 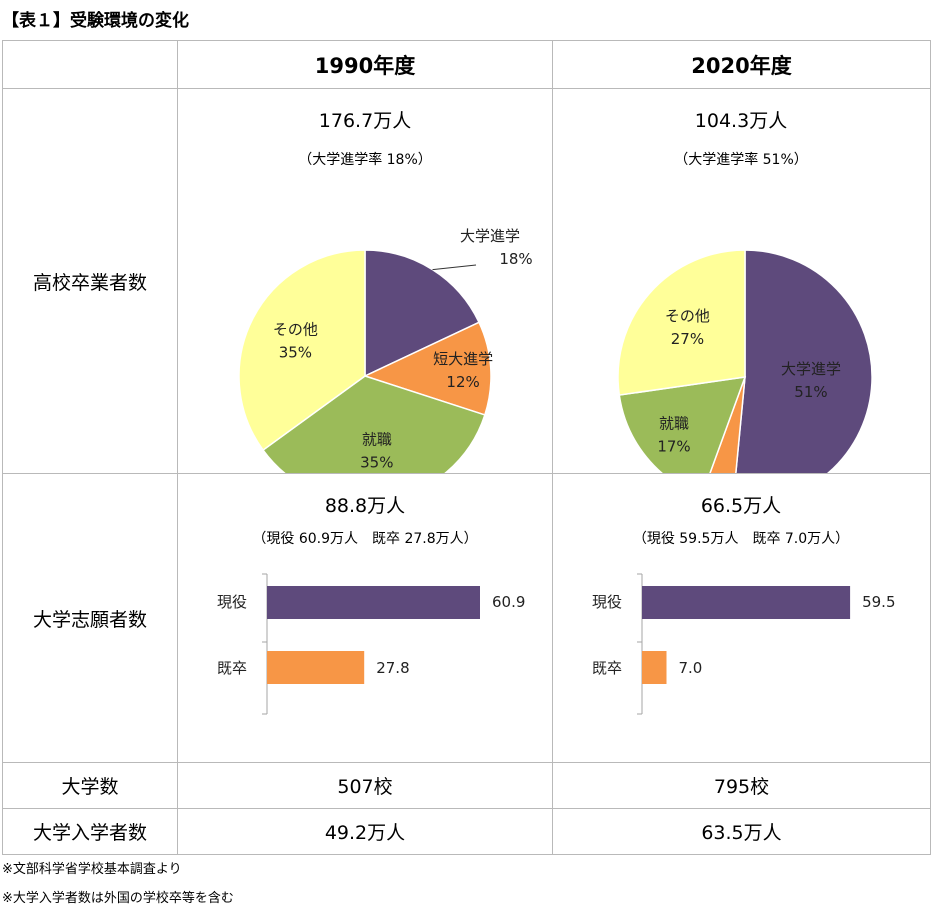 What do you see at coordinates (90, 64) in the screenshot?
I see `header-blank-cell` at bounding box center [90, 64].